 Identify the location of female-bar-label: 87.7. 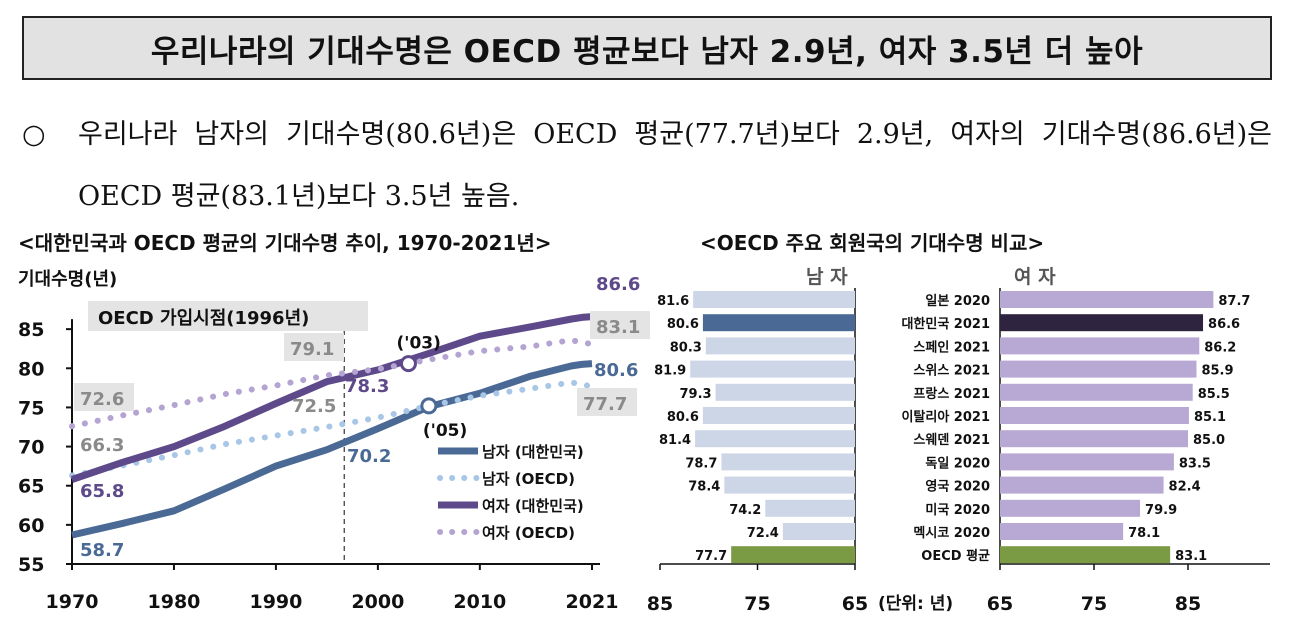
(1234, 301).